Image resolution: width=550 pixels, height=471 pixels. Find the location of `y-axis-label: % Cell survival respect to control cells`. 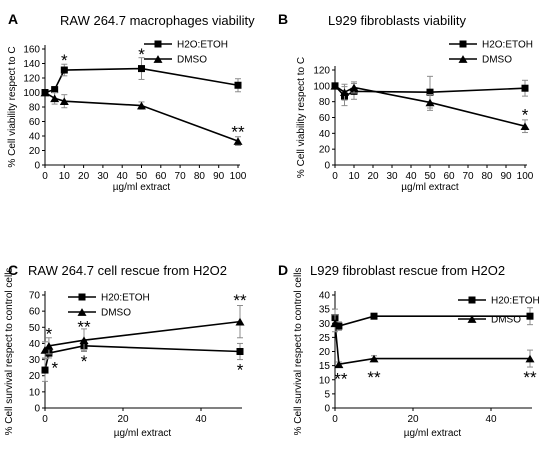

y-axis-label: % Cell survival respect to control cells is located at coordinates (9, 352).